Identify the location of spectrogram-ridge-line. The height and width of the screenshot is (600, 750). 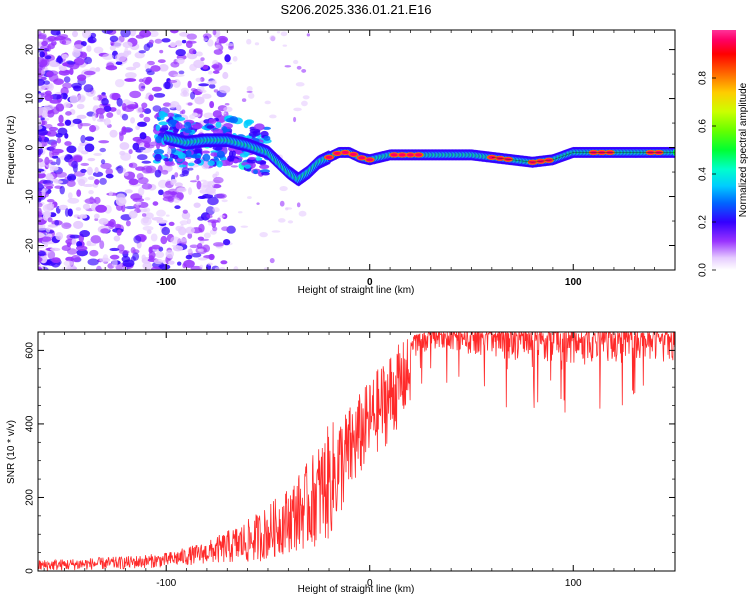
(583, 157).